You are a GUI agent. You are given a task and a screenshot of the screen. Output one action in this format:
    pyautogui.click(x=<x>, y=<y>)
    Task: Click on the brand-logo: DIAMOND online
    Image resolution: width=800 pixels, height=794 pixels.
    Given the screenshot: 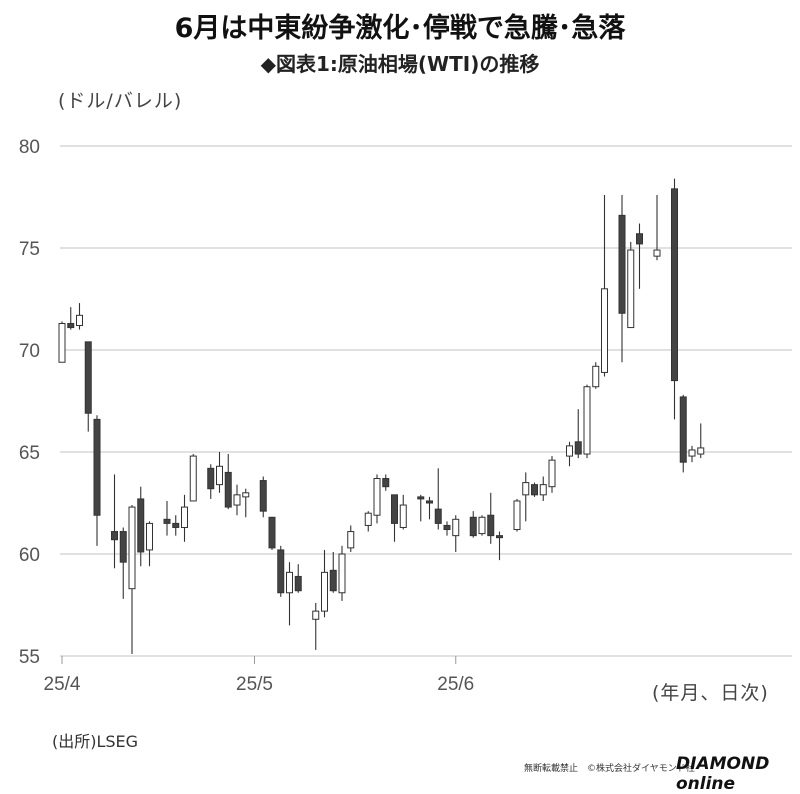 What is the action you would take?
    pyautogui.click(x=723, y=774)
    